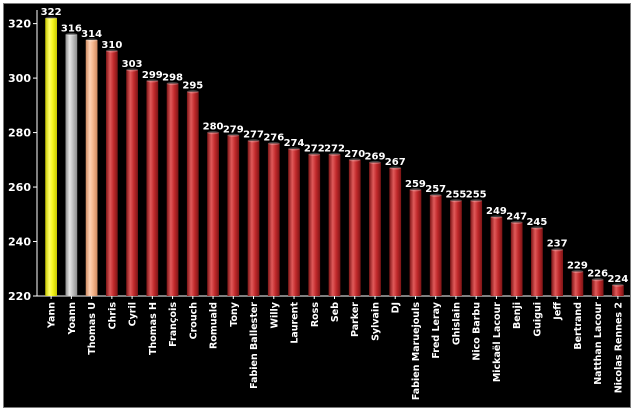  What do you see at coordinates (19, 242) in the screenshot?
I see `y-tick-label: 240` at bounding box center [19, 242].